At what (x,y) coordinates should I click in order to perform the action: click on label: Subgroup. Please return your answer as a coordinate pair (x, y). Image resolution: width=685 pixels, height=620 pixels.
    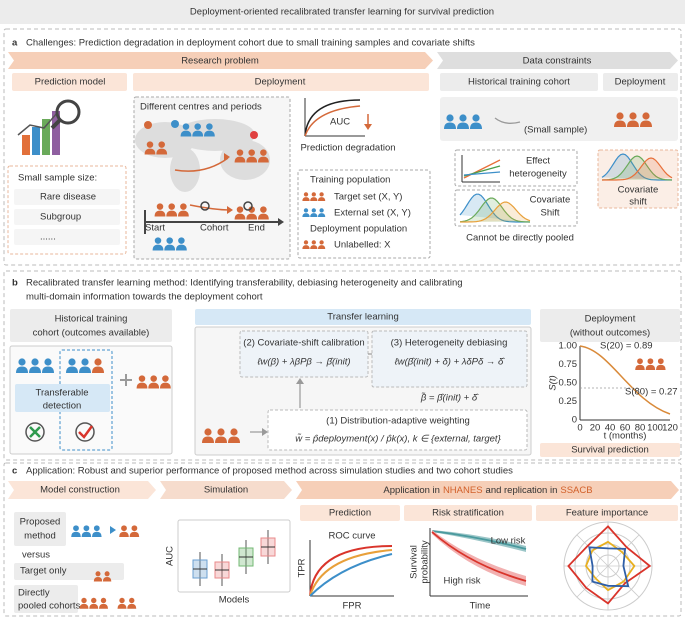
    Looking at the image, I should click on (60, 217).